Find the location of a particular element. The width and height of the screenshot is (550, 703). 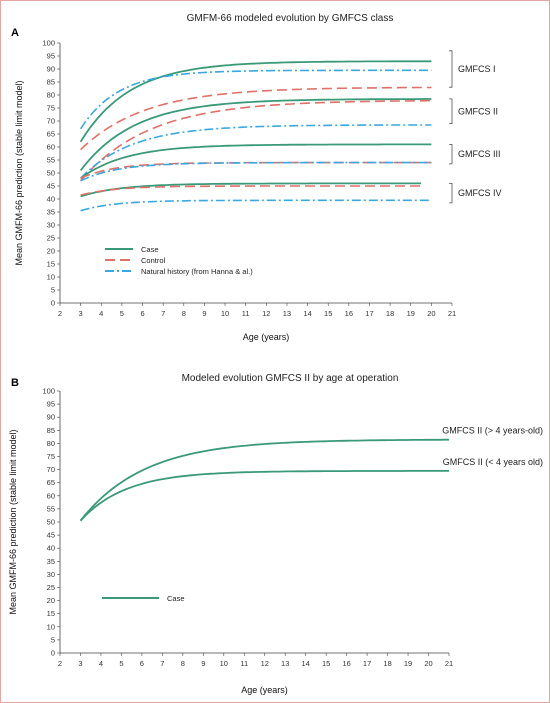

panel-b-legend-label: Case is located at coordinates (176, 598).